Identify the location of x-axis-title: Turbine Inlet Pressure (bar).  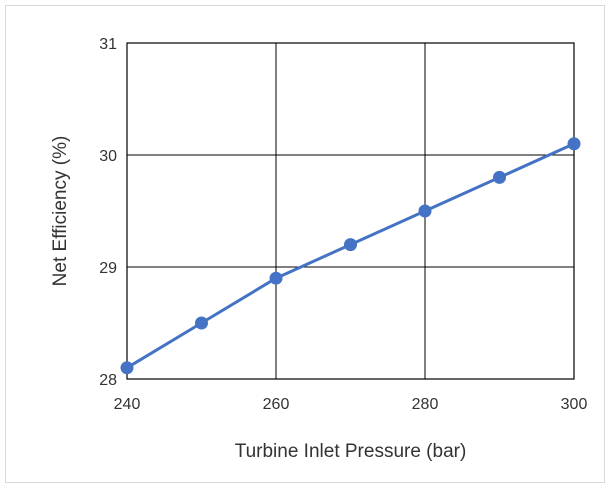
(351, 451).